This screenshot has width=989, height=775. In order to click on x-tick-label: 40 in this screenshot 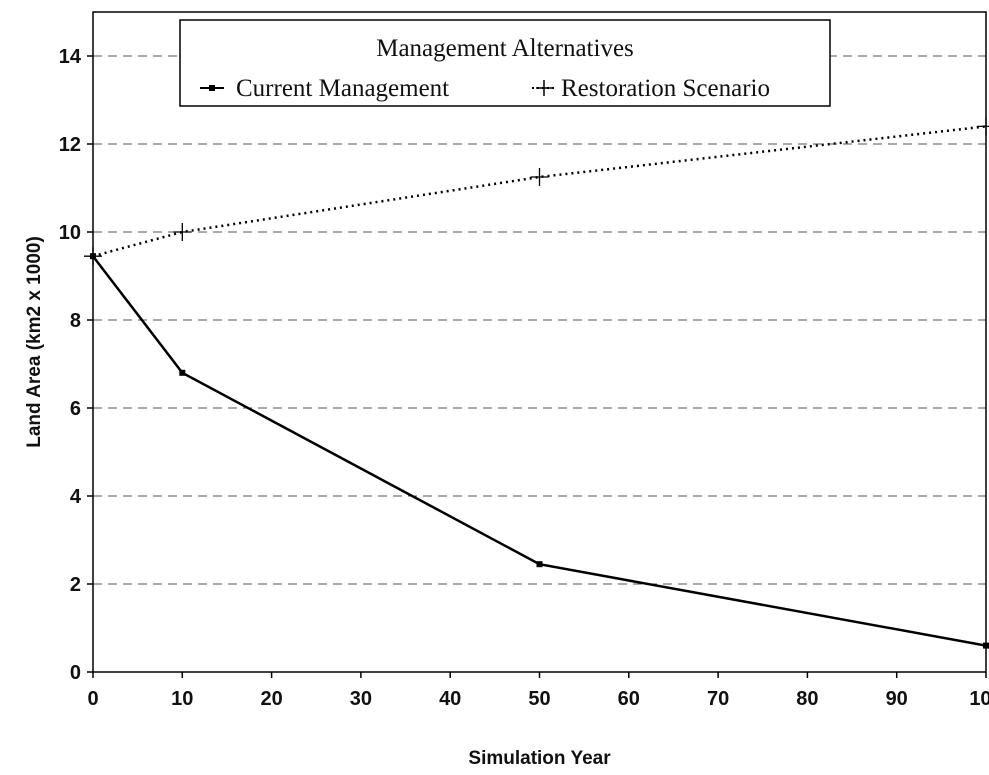, I will do `click(450, 699)`.